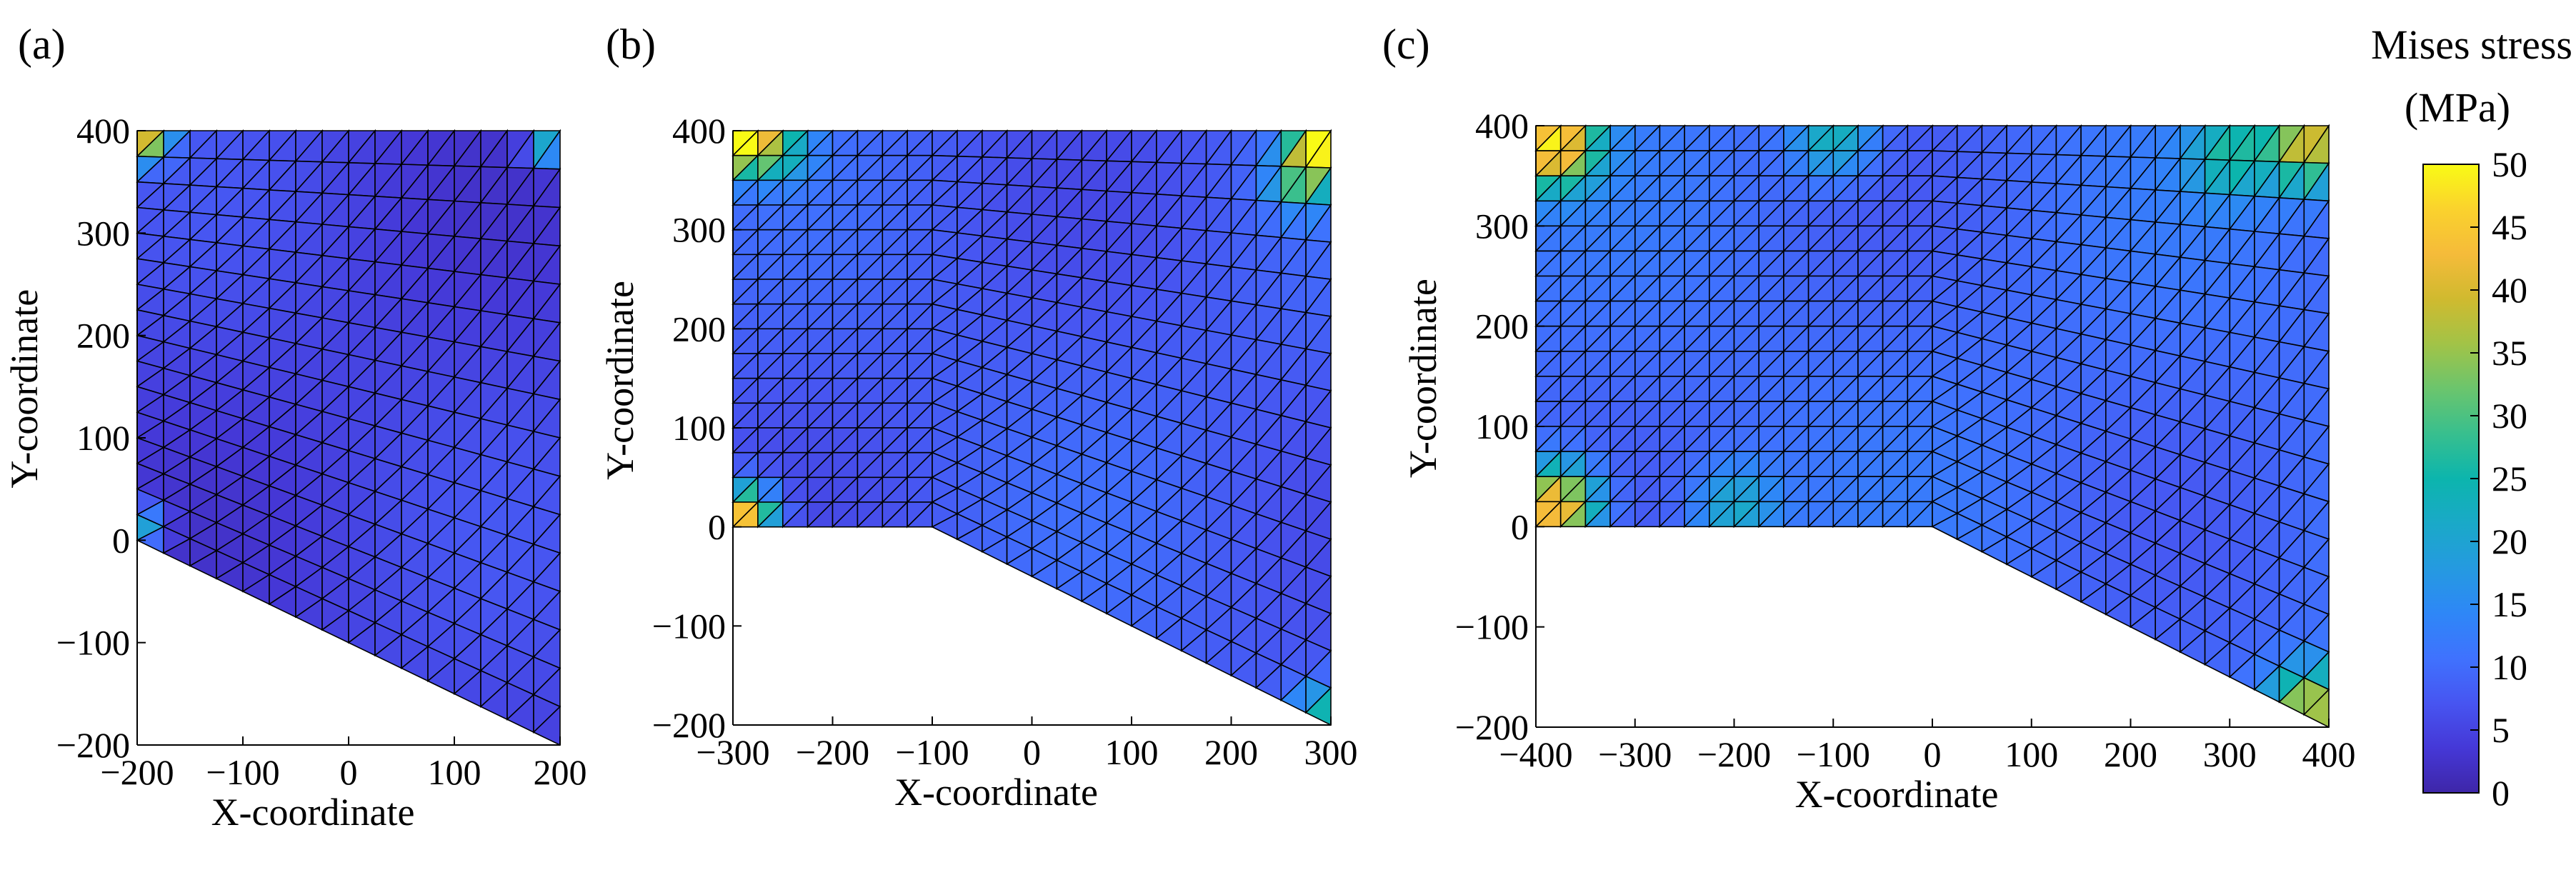 This screenshot has width=2576, height=870. I want to click on panel-c-y-tick-label: 0, so click(1520, 526).